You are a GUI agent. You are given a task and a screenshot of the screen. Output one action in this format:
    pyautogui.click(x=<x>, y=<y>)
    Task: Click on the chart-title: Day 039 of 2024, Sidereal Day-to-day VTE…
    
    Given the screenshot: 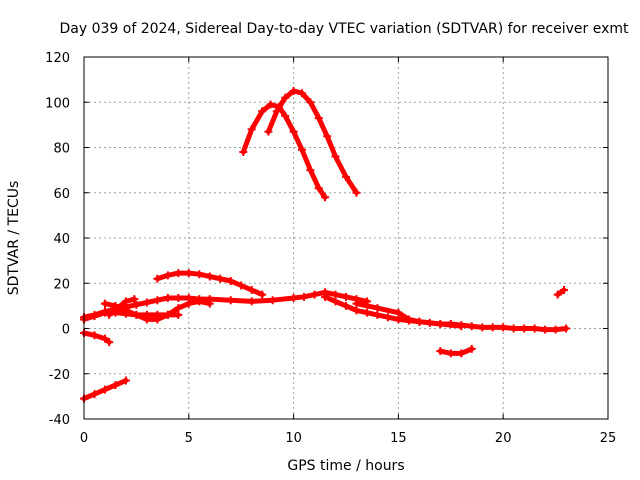 What is the action you would take?
    pyautogui.click(x=345, y=29)
    